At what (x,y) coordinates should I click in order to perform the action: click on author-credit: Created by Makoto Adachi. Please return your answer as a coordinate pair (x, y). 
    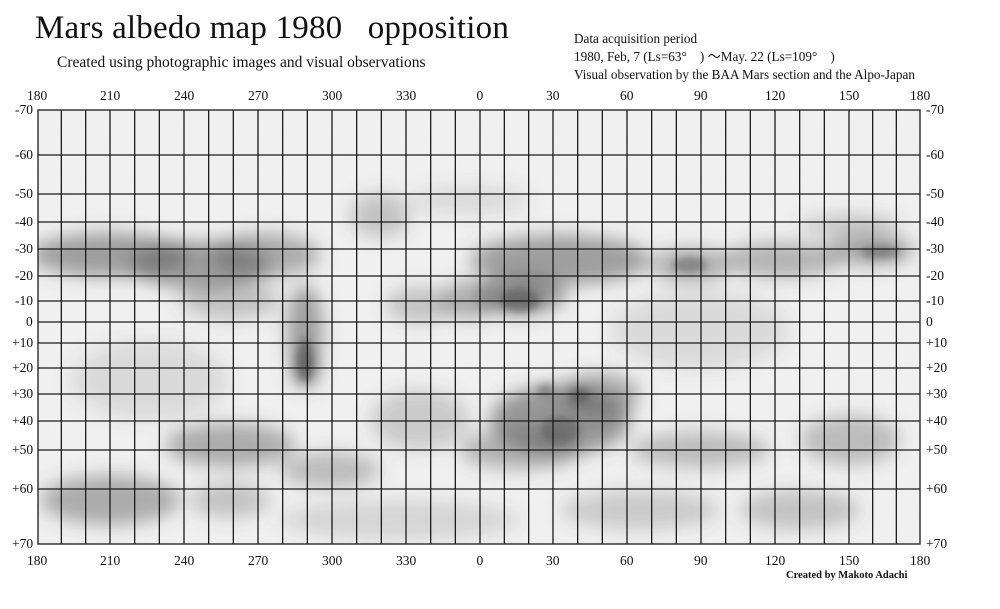
    Looking at the image, I should click on (847, 575).